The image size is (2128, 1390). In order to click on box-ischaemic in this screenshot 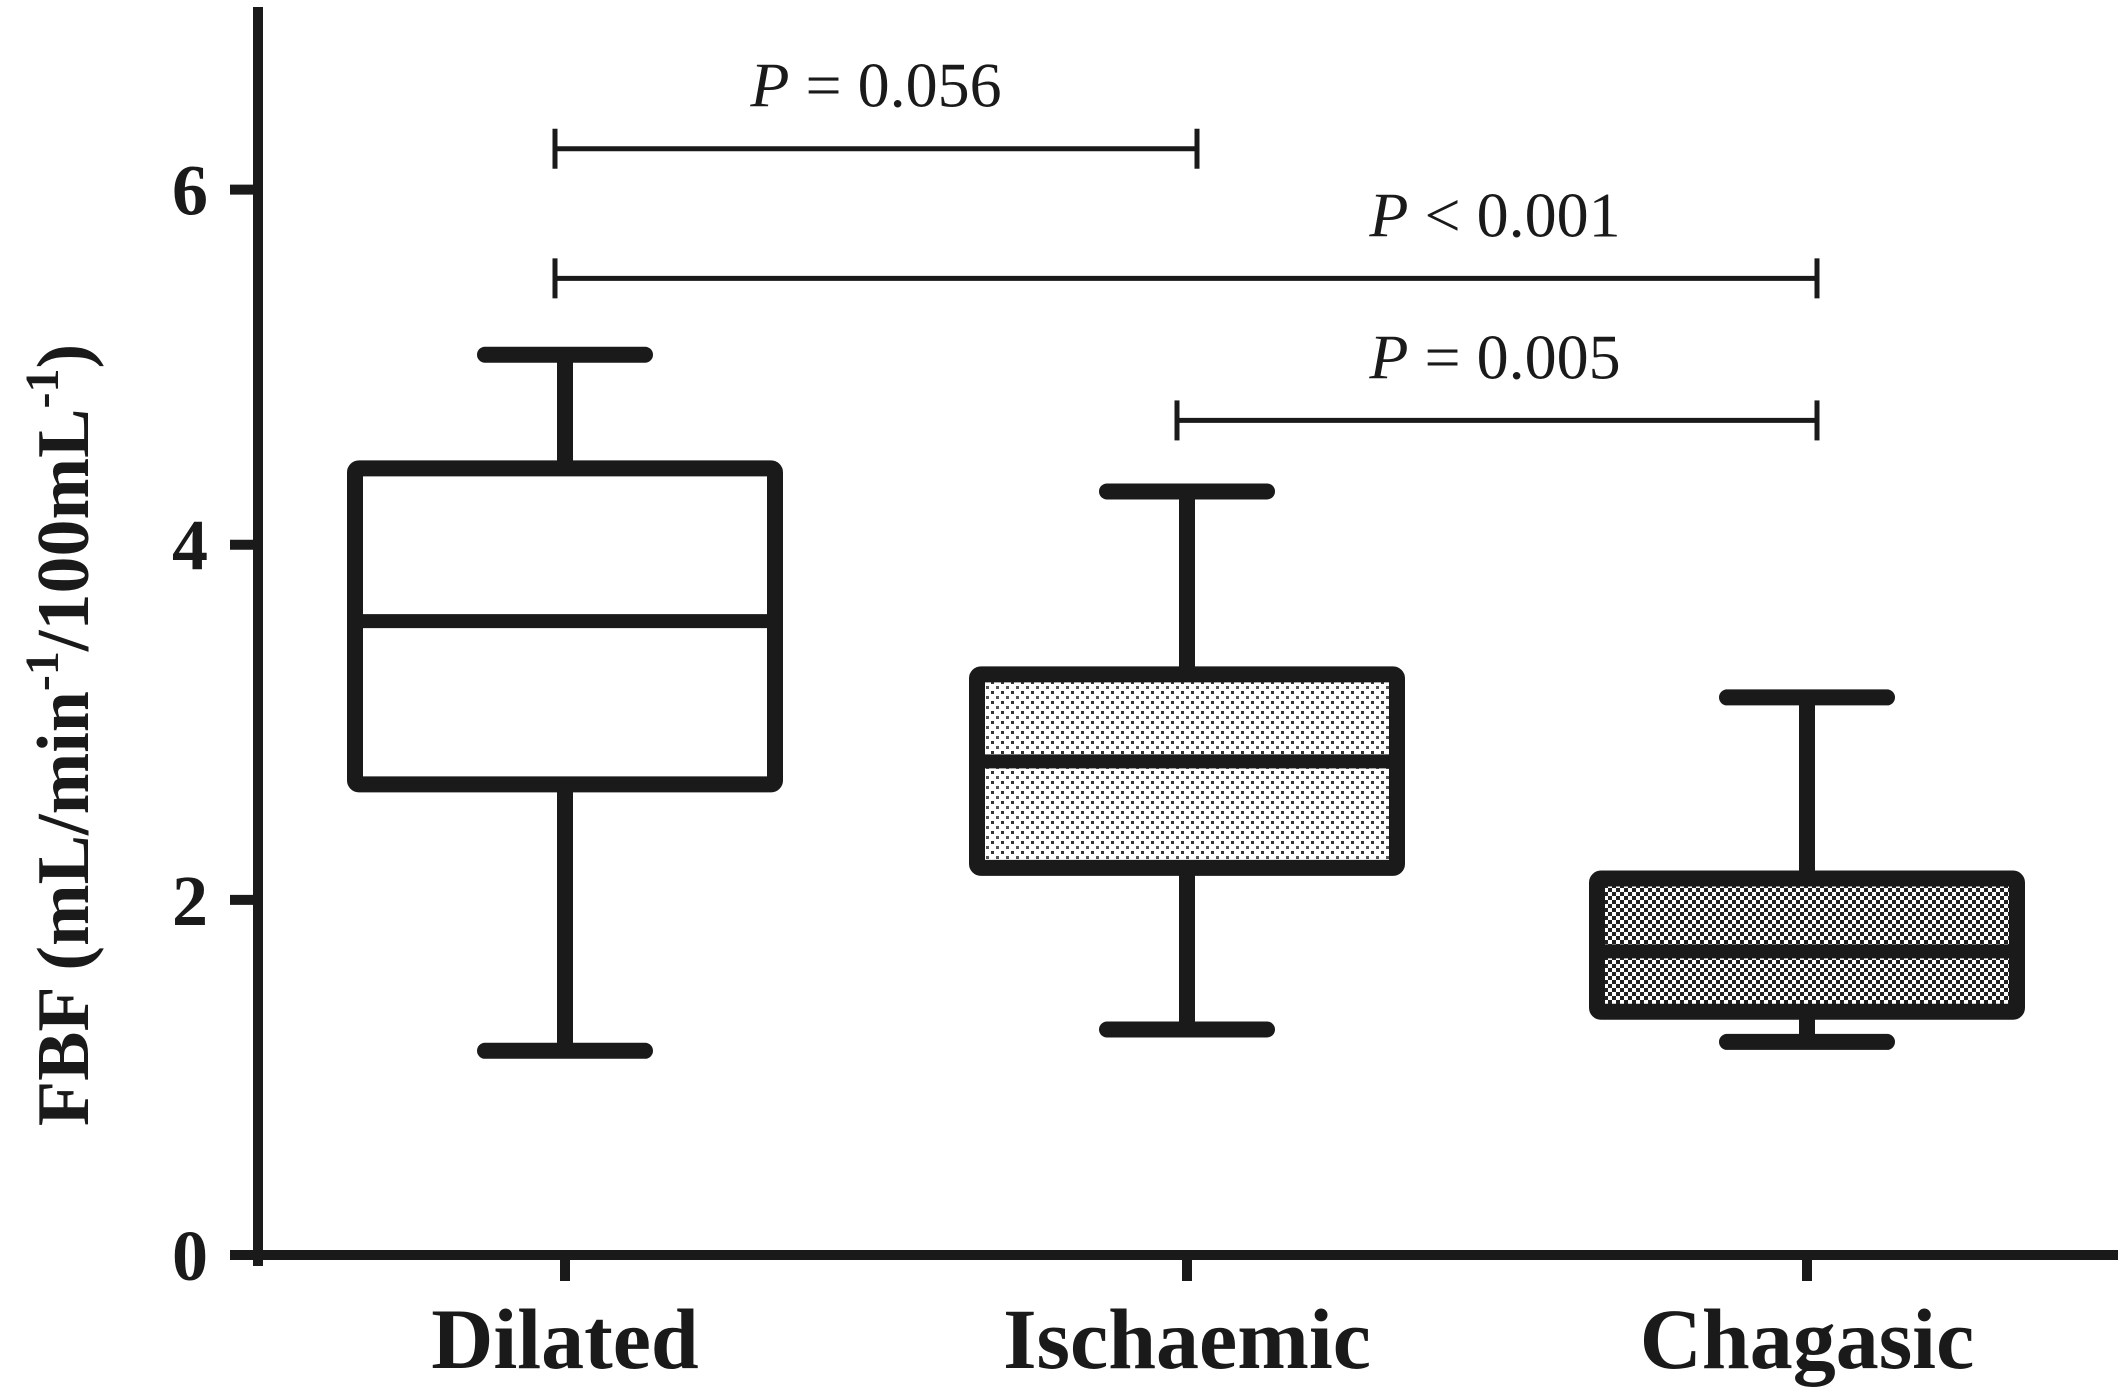, I will do `click(1187, 760)`.